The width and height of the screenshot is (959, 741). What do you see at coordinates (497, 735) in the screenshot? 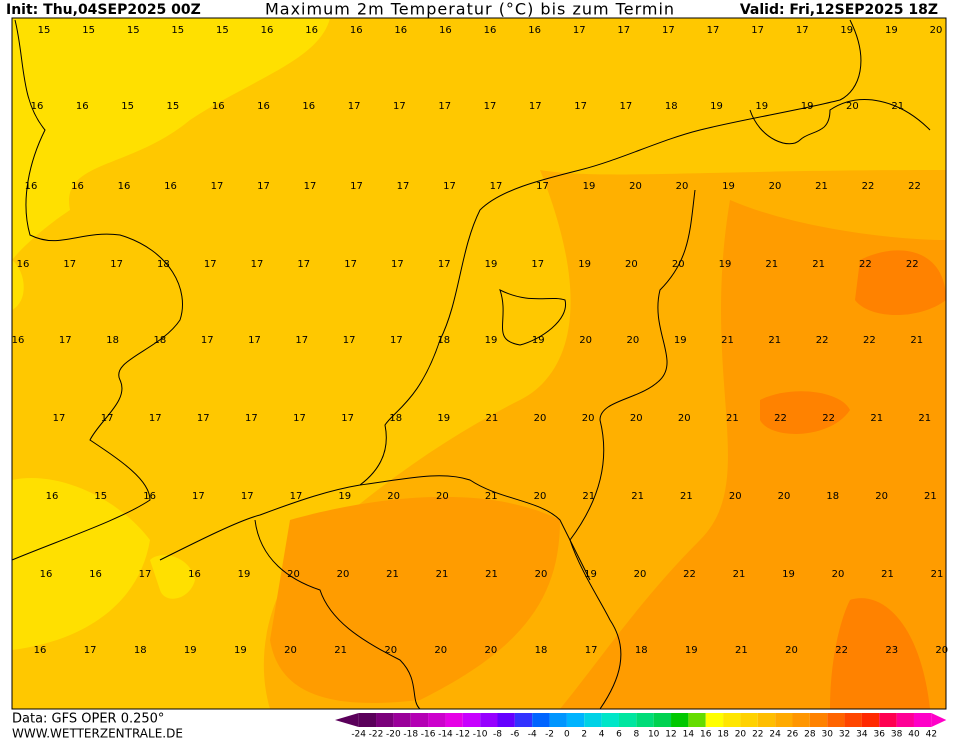
I see `colorbar-label: -8` at bounding box center [497, 735].